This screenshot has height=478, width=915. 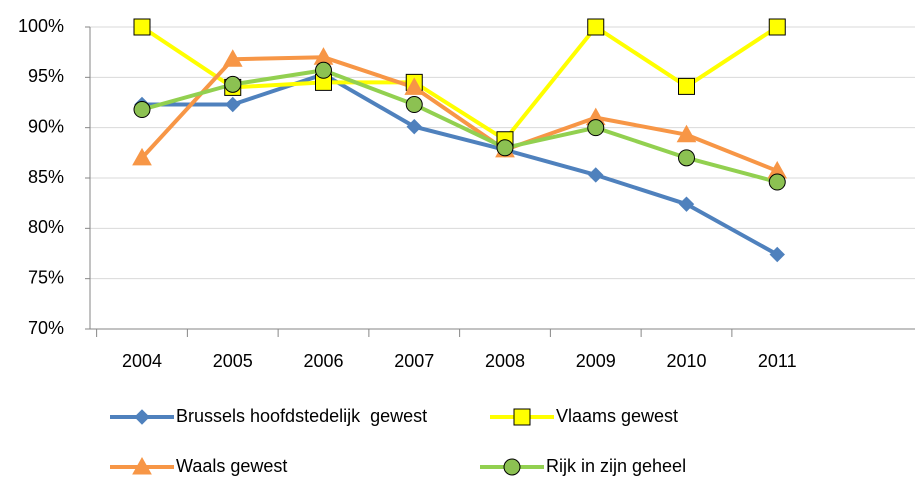 What do you see at coordinates (41, 26) in the screenshot?
I see `y-tick-label: 100%` at bounding box center [41, 26].